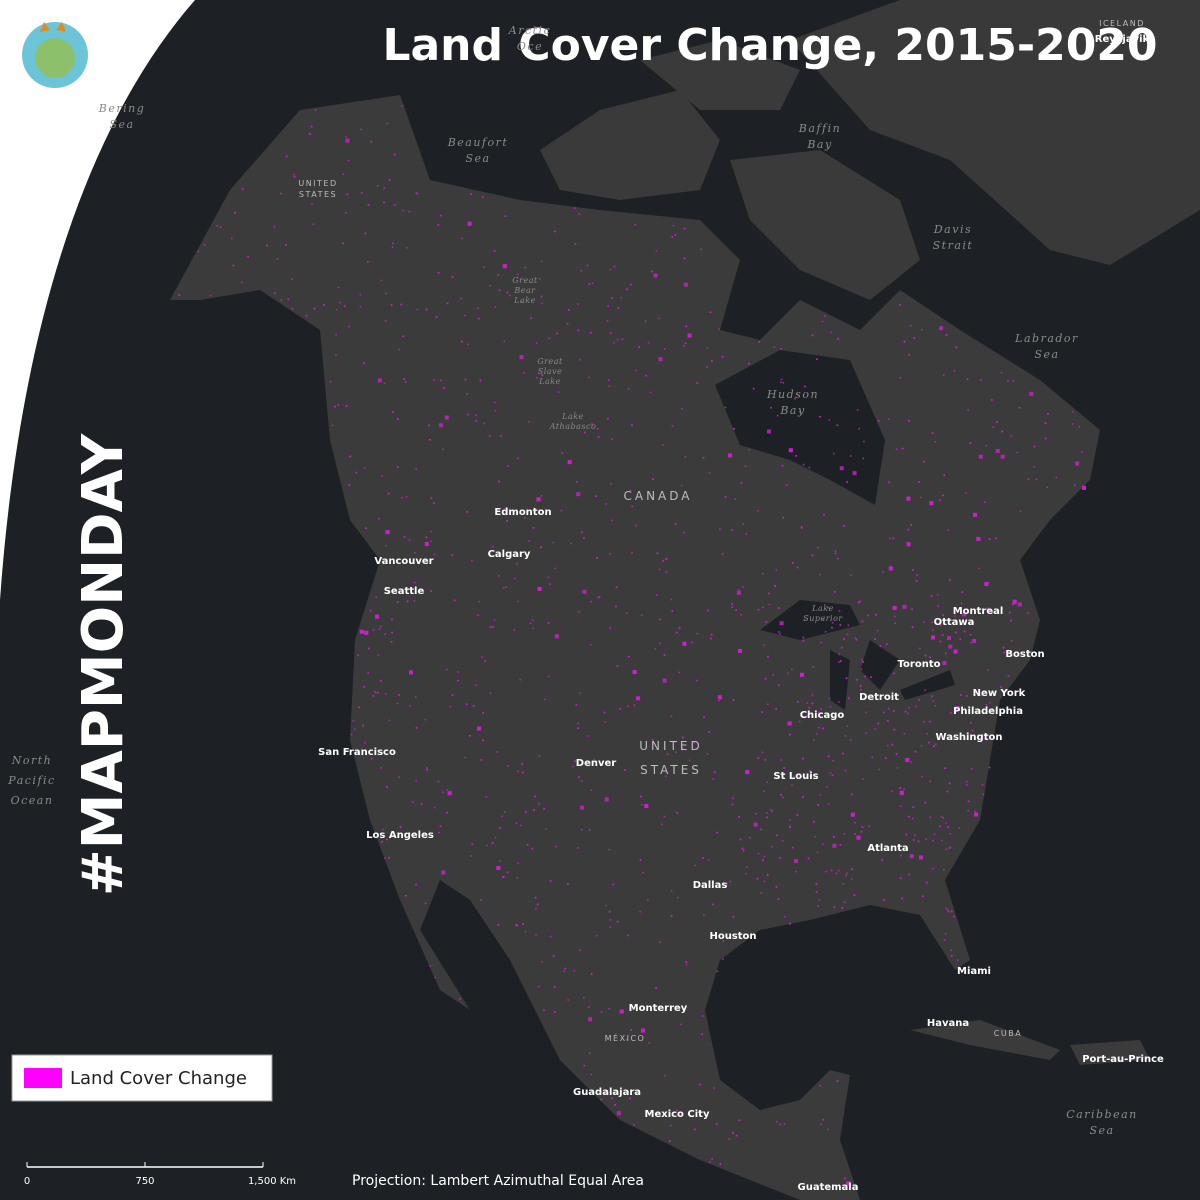 Image resolution: width=1200 pixels, height=1200 pixels. What do you see at coordinates (32, 760) in the screenshot?
I see `water-label: North` at bounding box center [32, 760].